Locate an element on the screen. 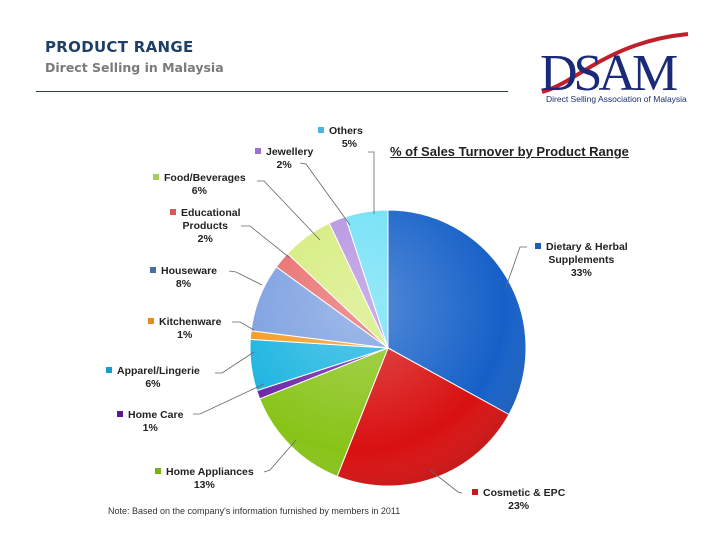  label-jewellery: Jewellery 2% is located at coordinates (284, 159).